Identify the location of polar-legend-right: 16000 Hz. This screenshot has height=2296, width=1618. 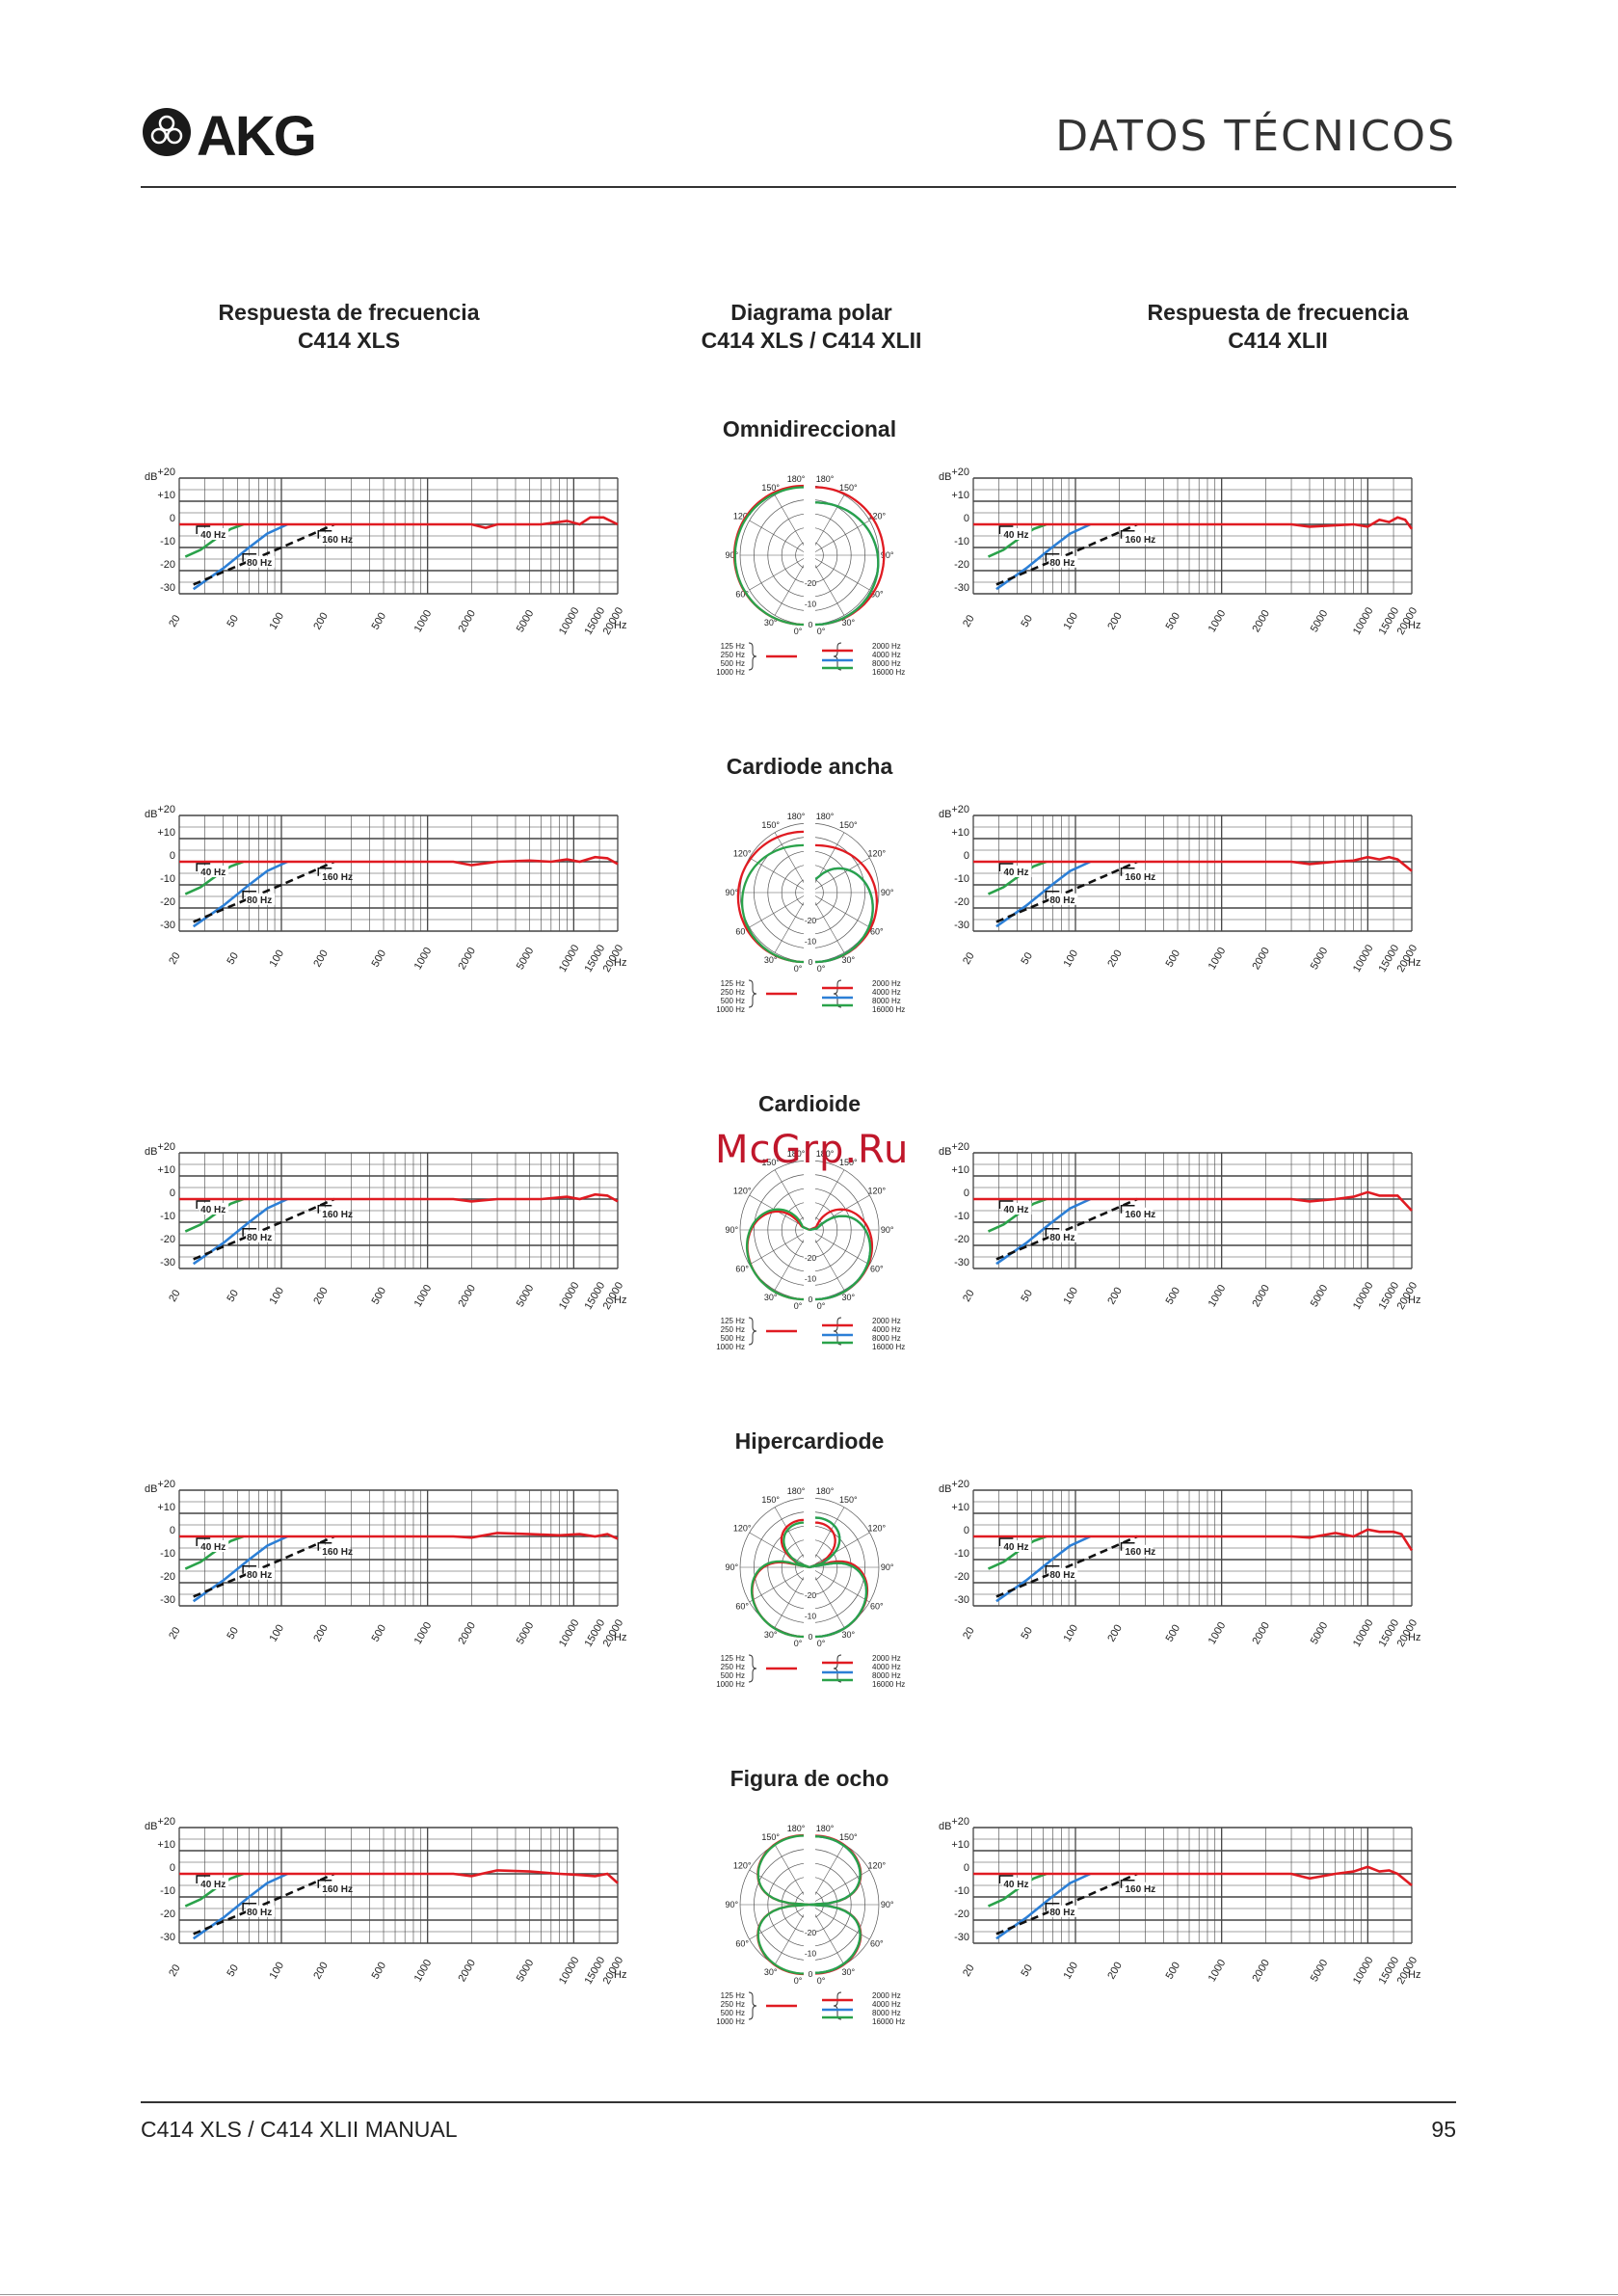
(888, 1347).